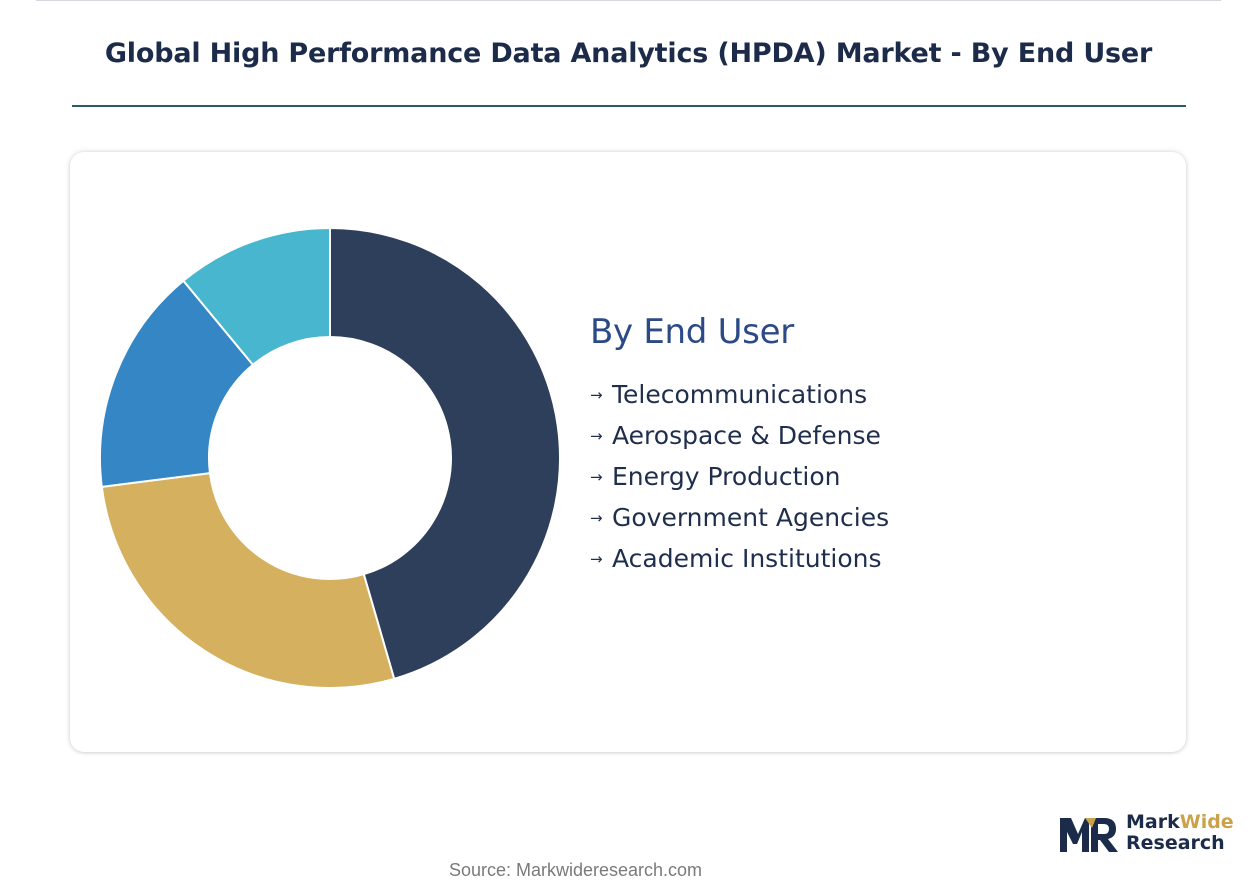 The width and height of the screenshot is (1257, 888). What do you see at coordinates (575, 870) in the screenshot?
I see `source-note: Source: Markwideresearch.com` at bounding box center [575, 870].